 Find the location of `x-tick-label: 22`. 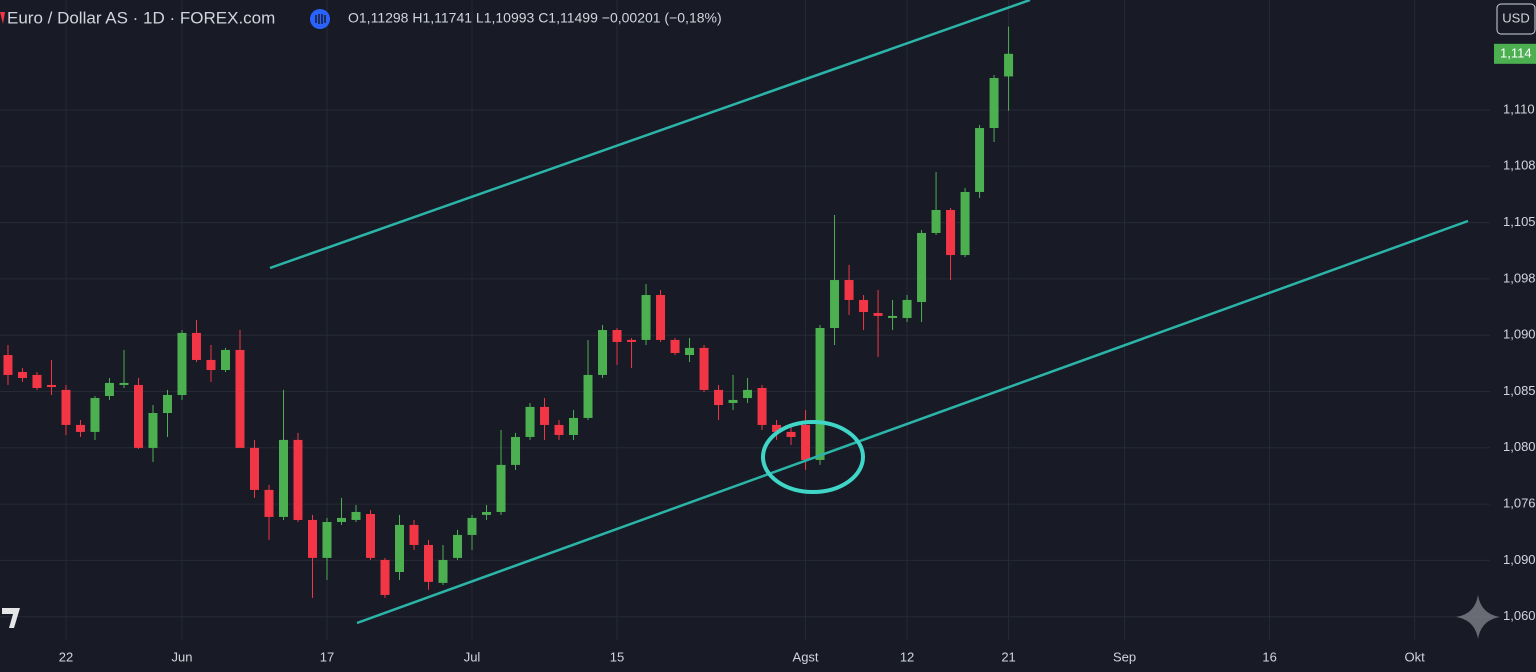

x-tick-label: 22 is located at coordinates (66, 656).